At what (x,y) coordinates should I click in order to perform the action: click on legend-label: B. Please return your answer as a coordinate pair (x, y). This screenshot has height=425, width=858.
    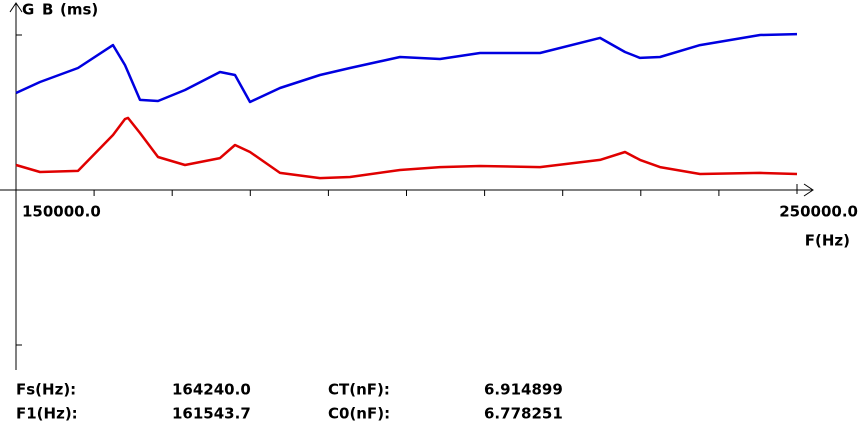
    Looking at the image, I should click on (47, 10).